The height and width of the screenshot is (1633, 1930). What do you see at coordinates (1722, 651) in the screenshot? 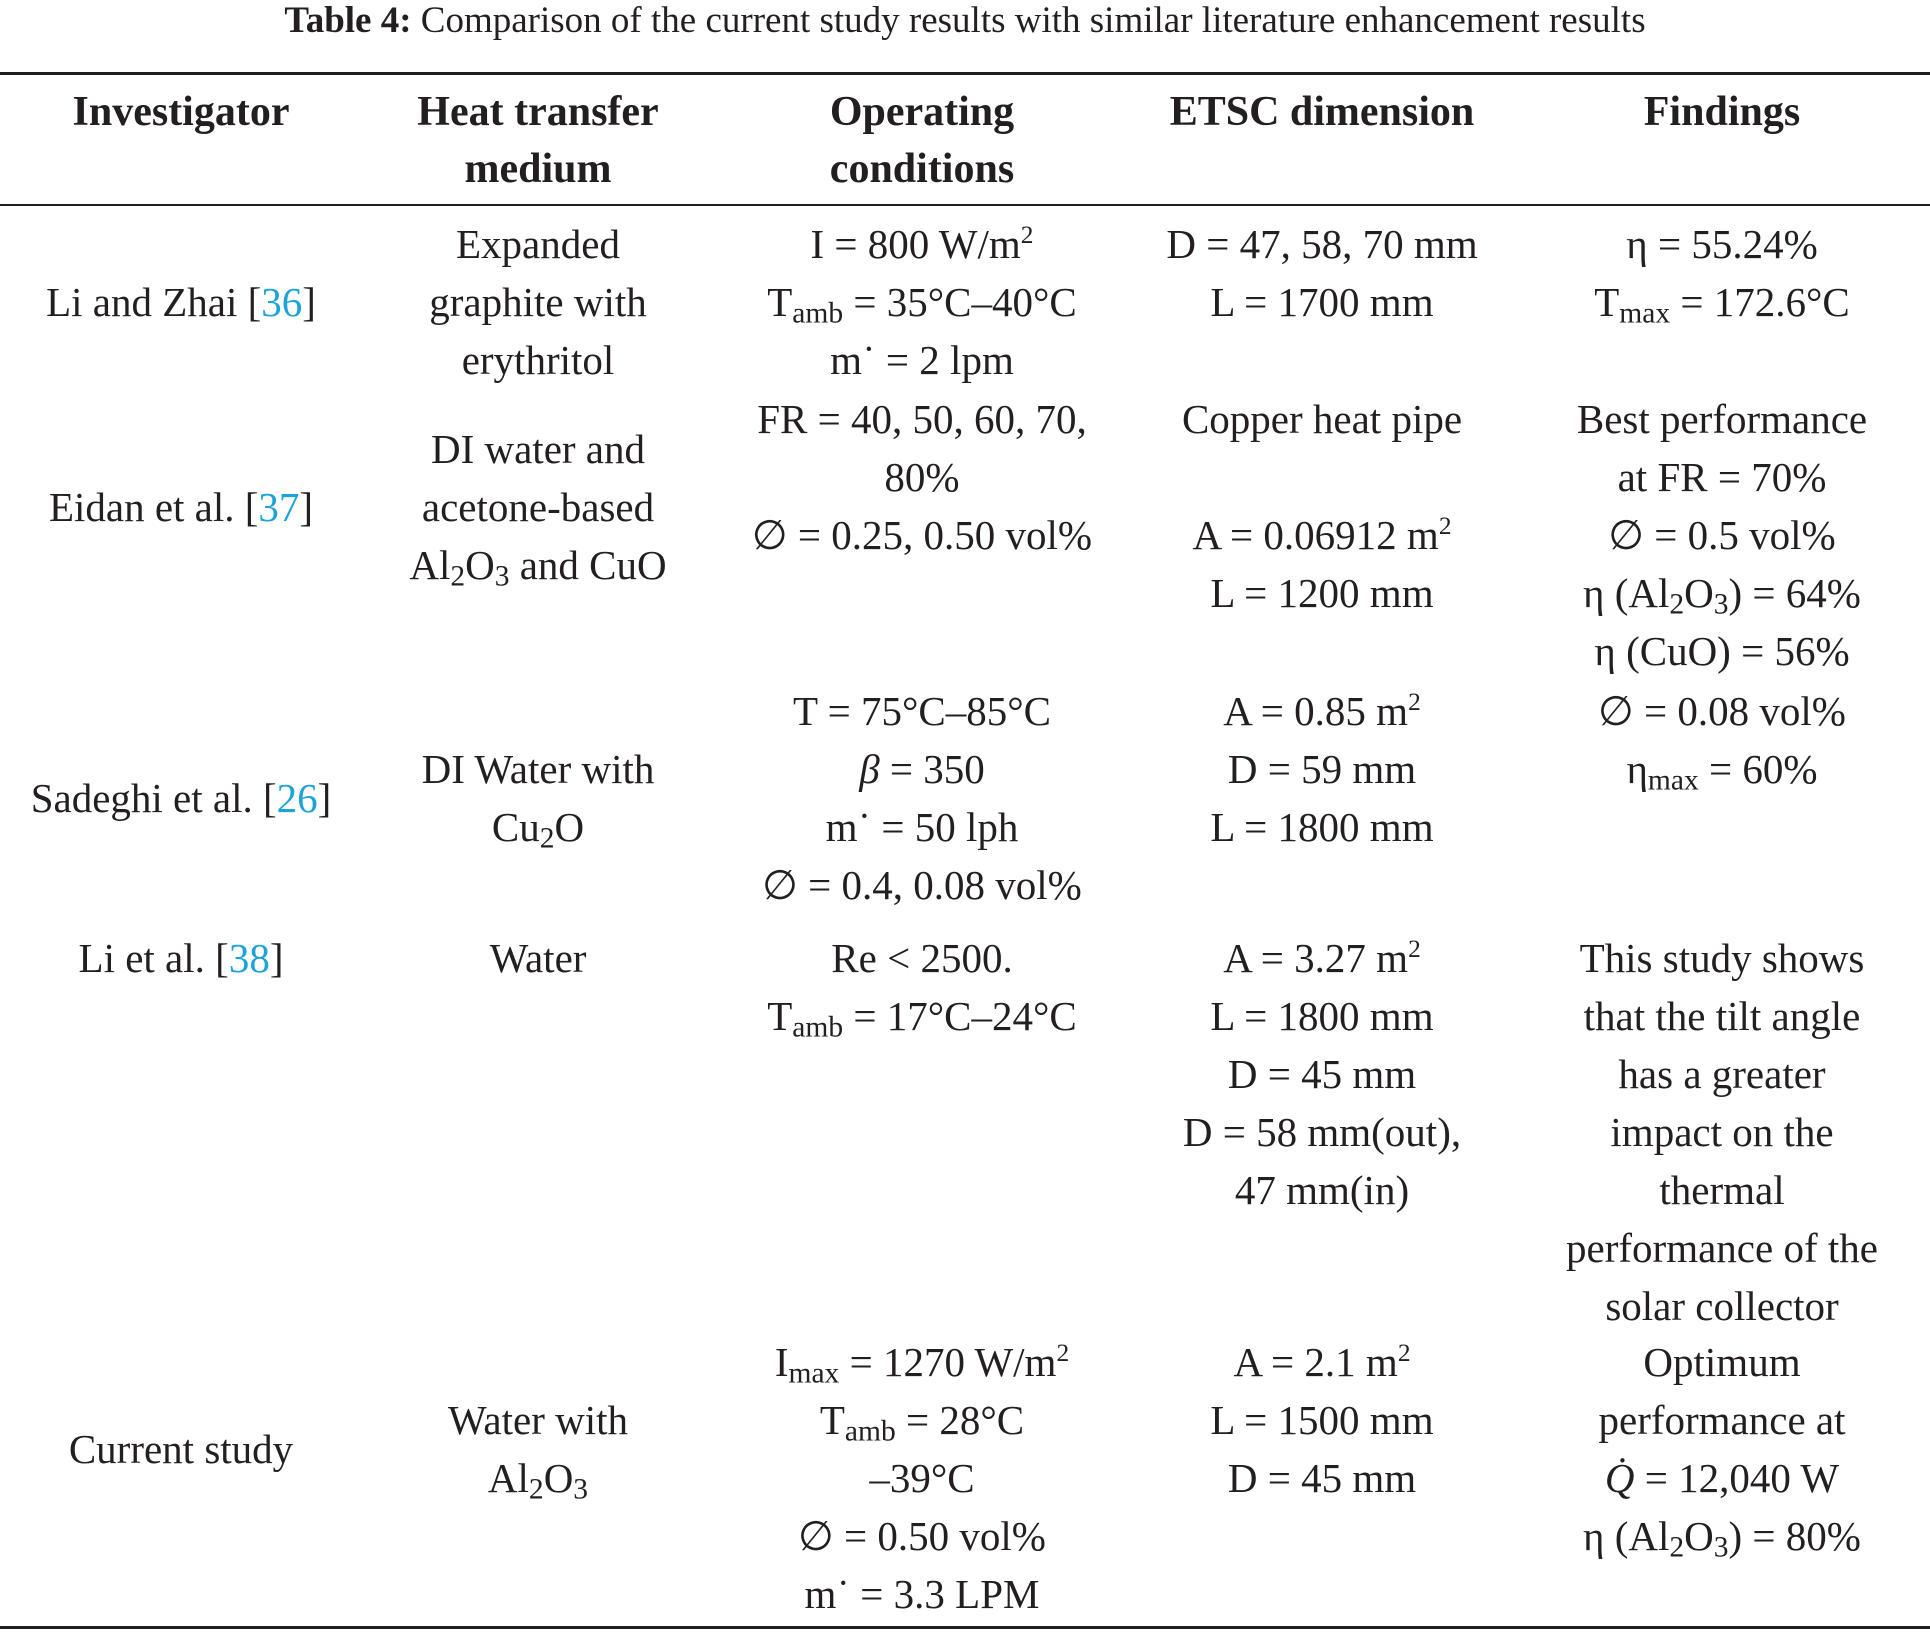
I see `cell-line: η (CuO) = 56%` at bounding box center [1722, 651].